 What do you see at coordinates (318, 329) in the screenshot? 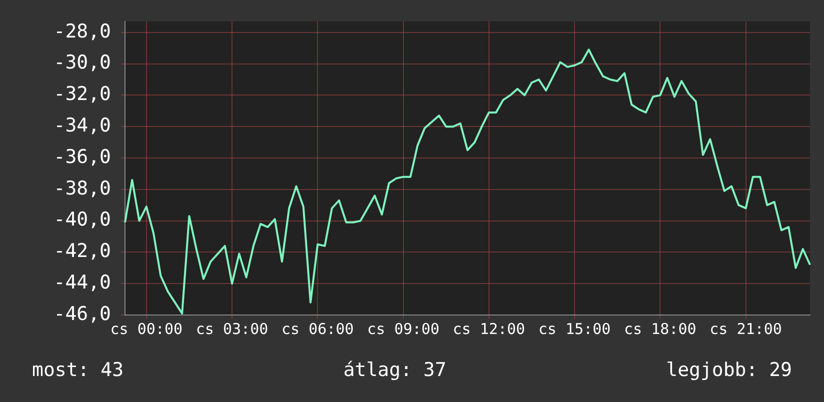
I see `x-tick-label: cs 06:00` at bounding box center [318, 329].